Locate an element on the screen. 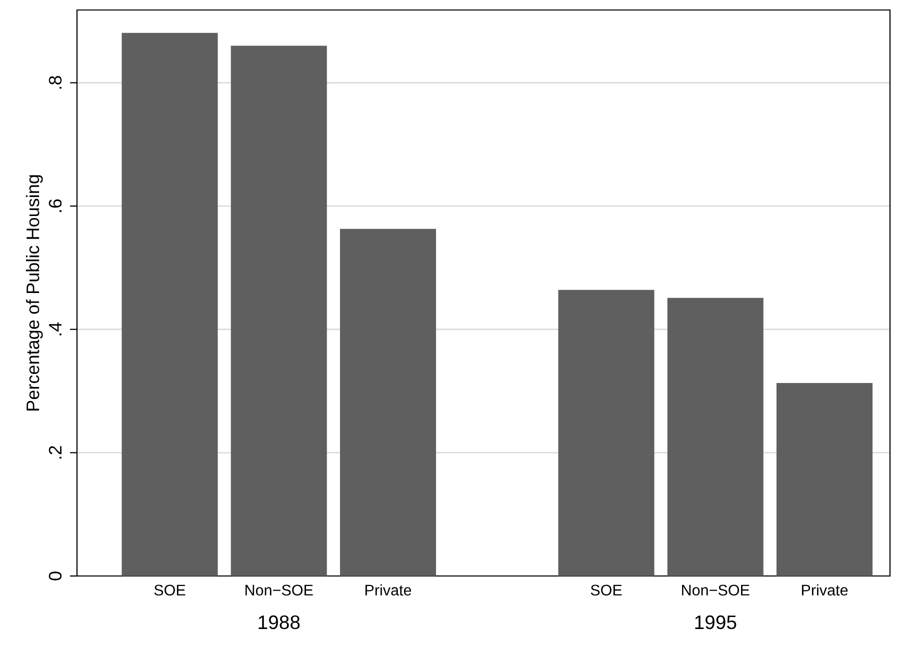 The height and width of the screenshot is (645, 899). text: 1995 is located at coordinates (715, 622).